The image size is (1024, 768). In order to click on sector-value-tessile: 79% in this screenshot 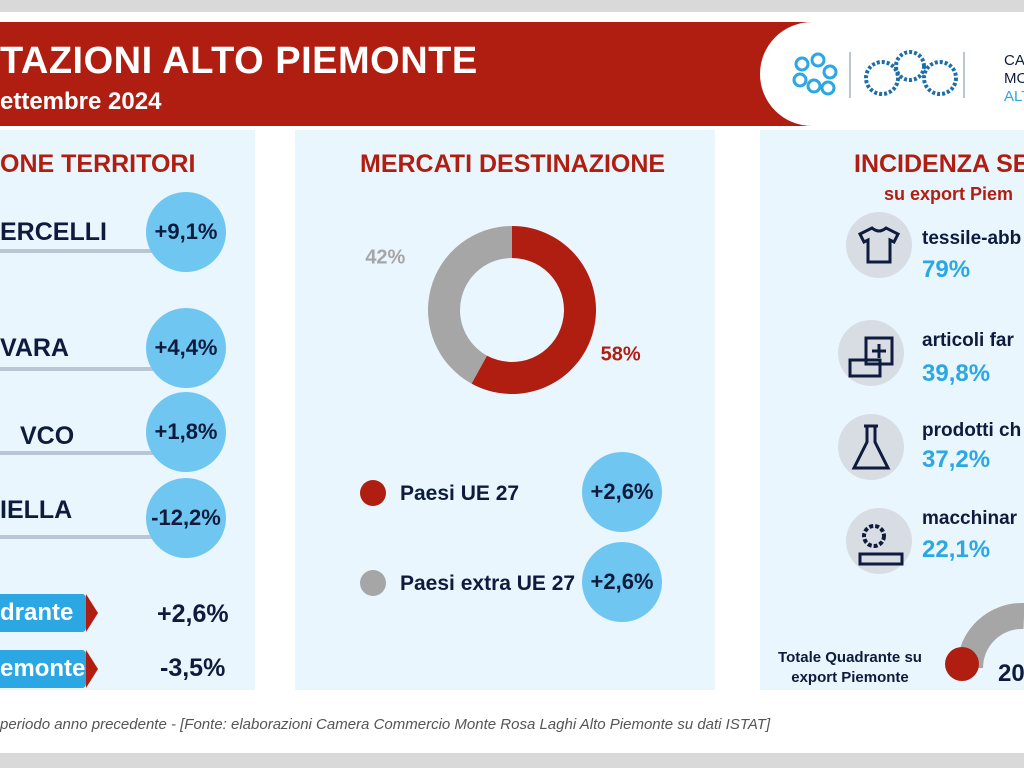, I will do `click(946, 269)`.